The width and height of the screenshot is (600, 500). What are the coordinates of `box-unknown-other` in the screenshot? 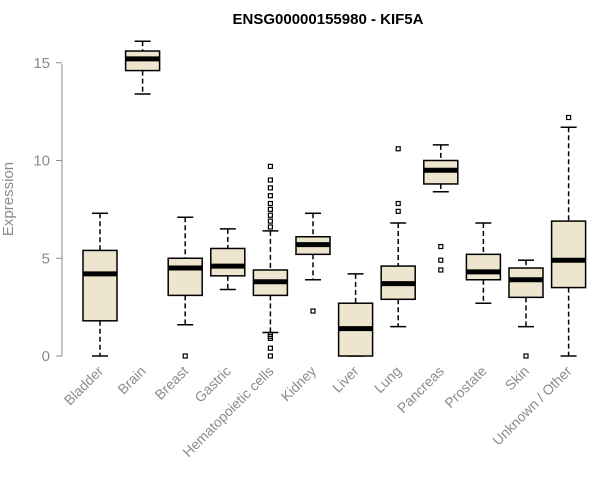 It's located at (568, 235).